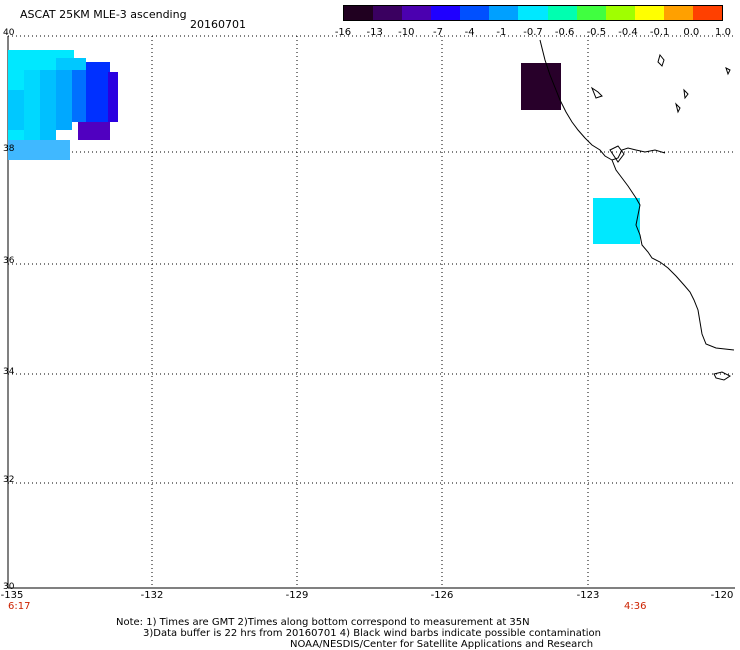 Image resolution: width=740 pixels, height=650 pixels. What do you see at coordinates (343, 32) in the screenshot?
I see `colorbar-tick-label: -16` at bounding box center [343, 32].